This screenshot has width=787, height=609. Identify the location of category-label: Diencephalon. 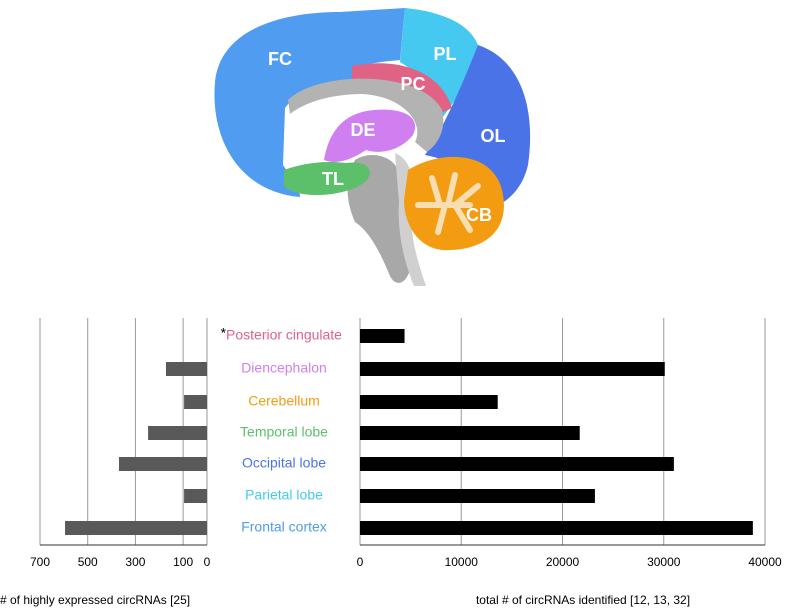
(284, 368).